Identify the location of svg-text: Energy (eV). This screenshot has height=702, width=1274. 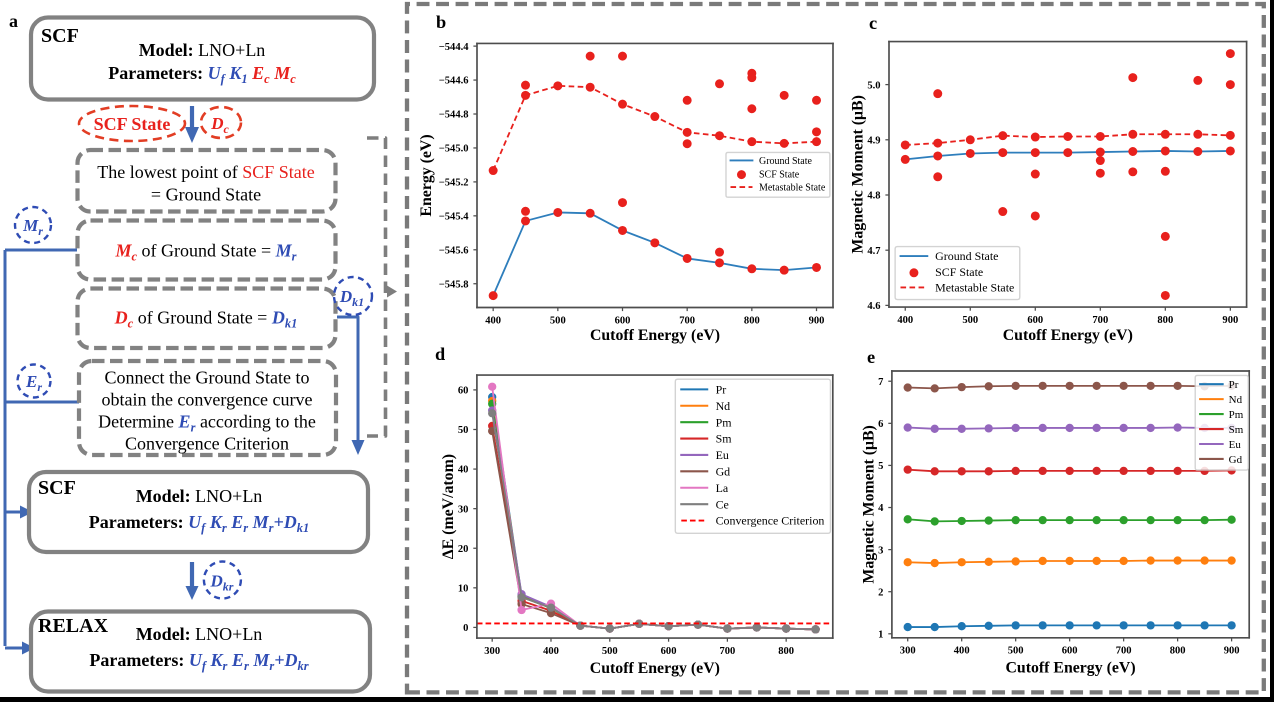
(426, 175).